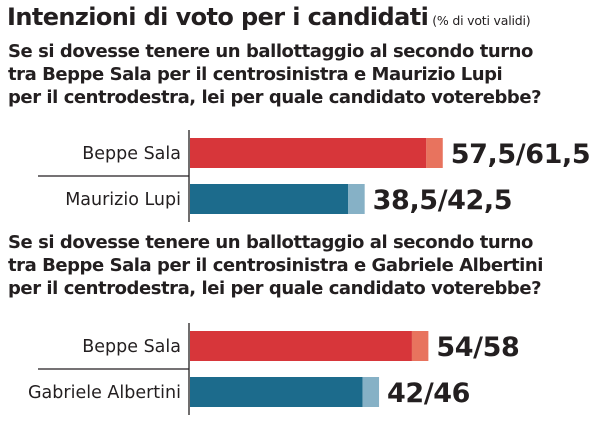 Image resolution: width=600 pixels, height=421 pixels. I want to click on chart-title: Intenzioni di voto per i candidati, so click(218, 17).